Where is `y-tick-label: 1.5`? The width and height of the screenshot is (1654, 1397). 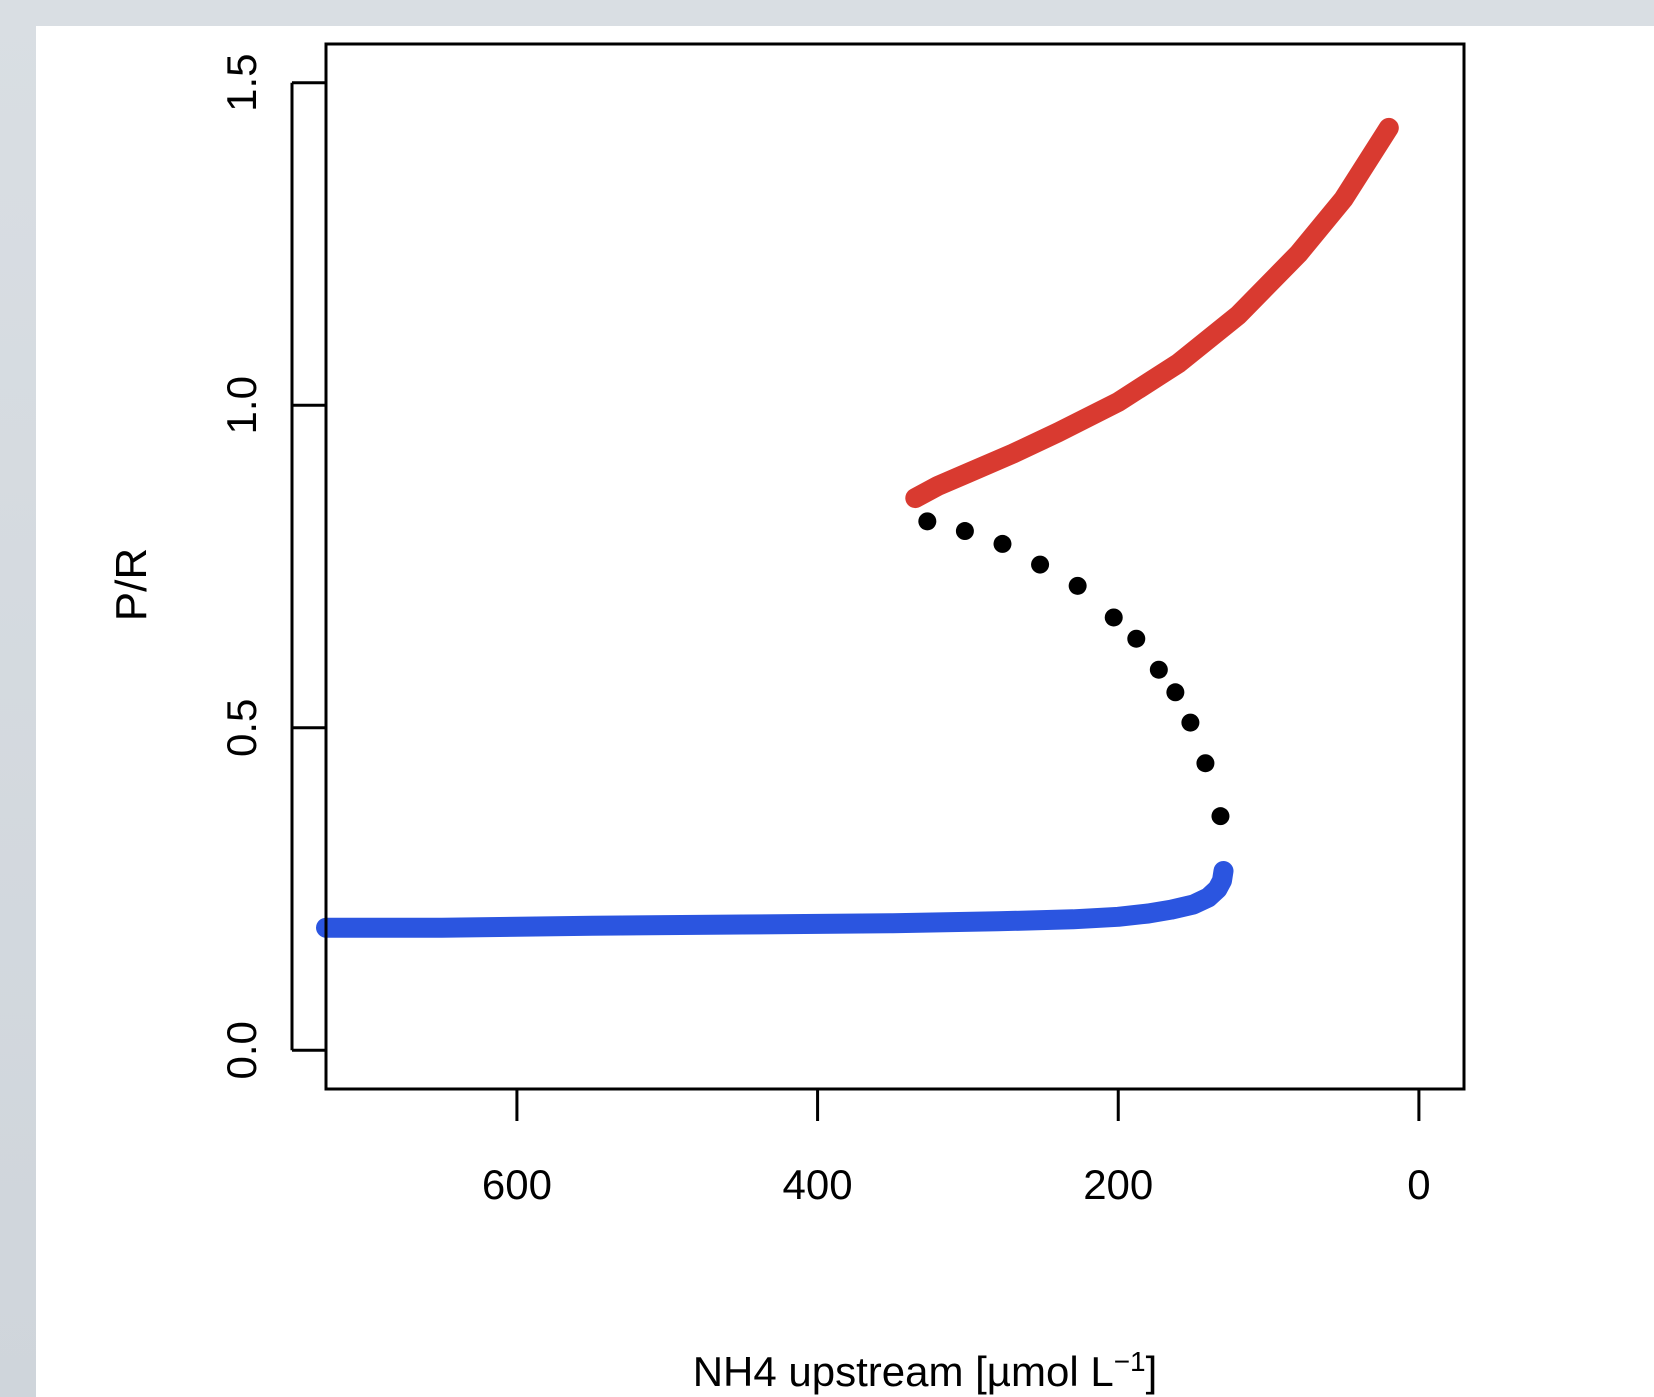
y-tick-label: 1.5 is located at coordinates (241, 83).